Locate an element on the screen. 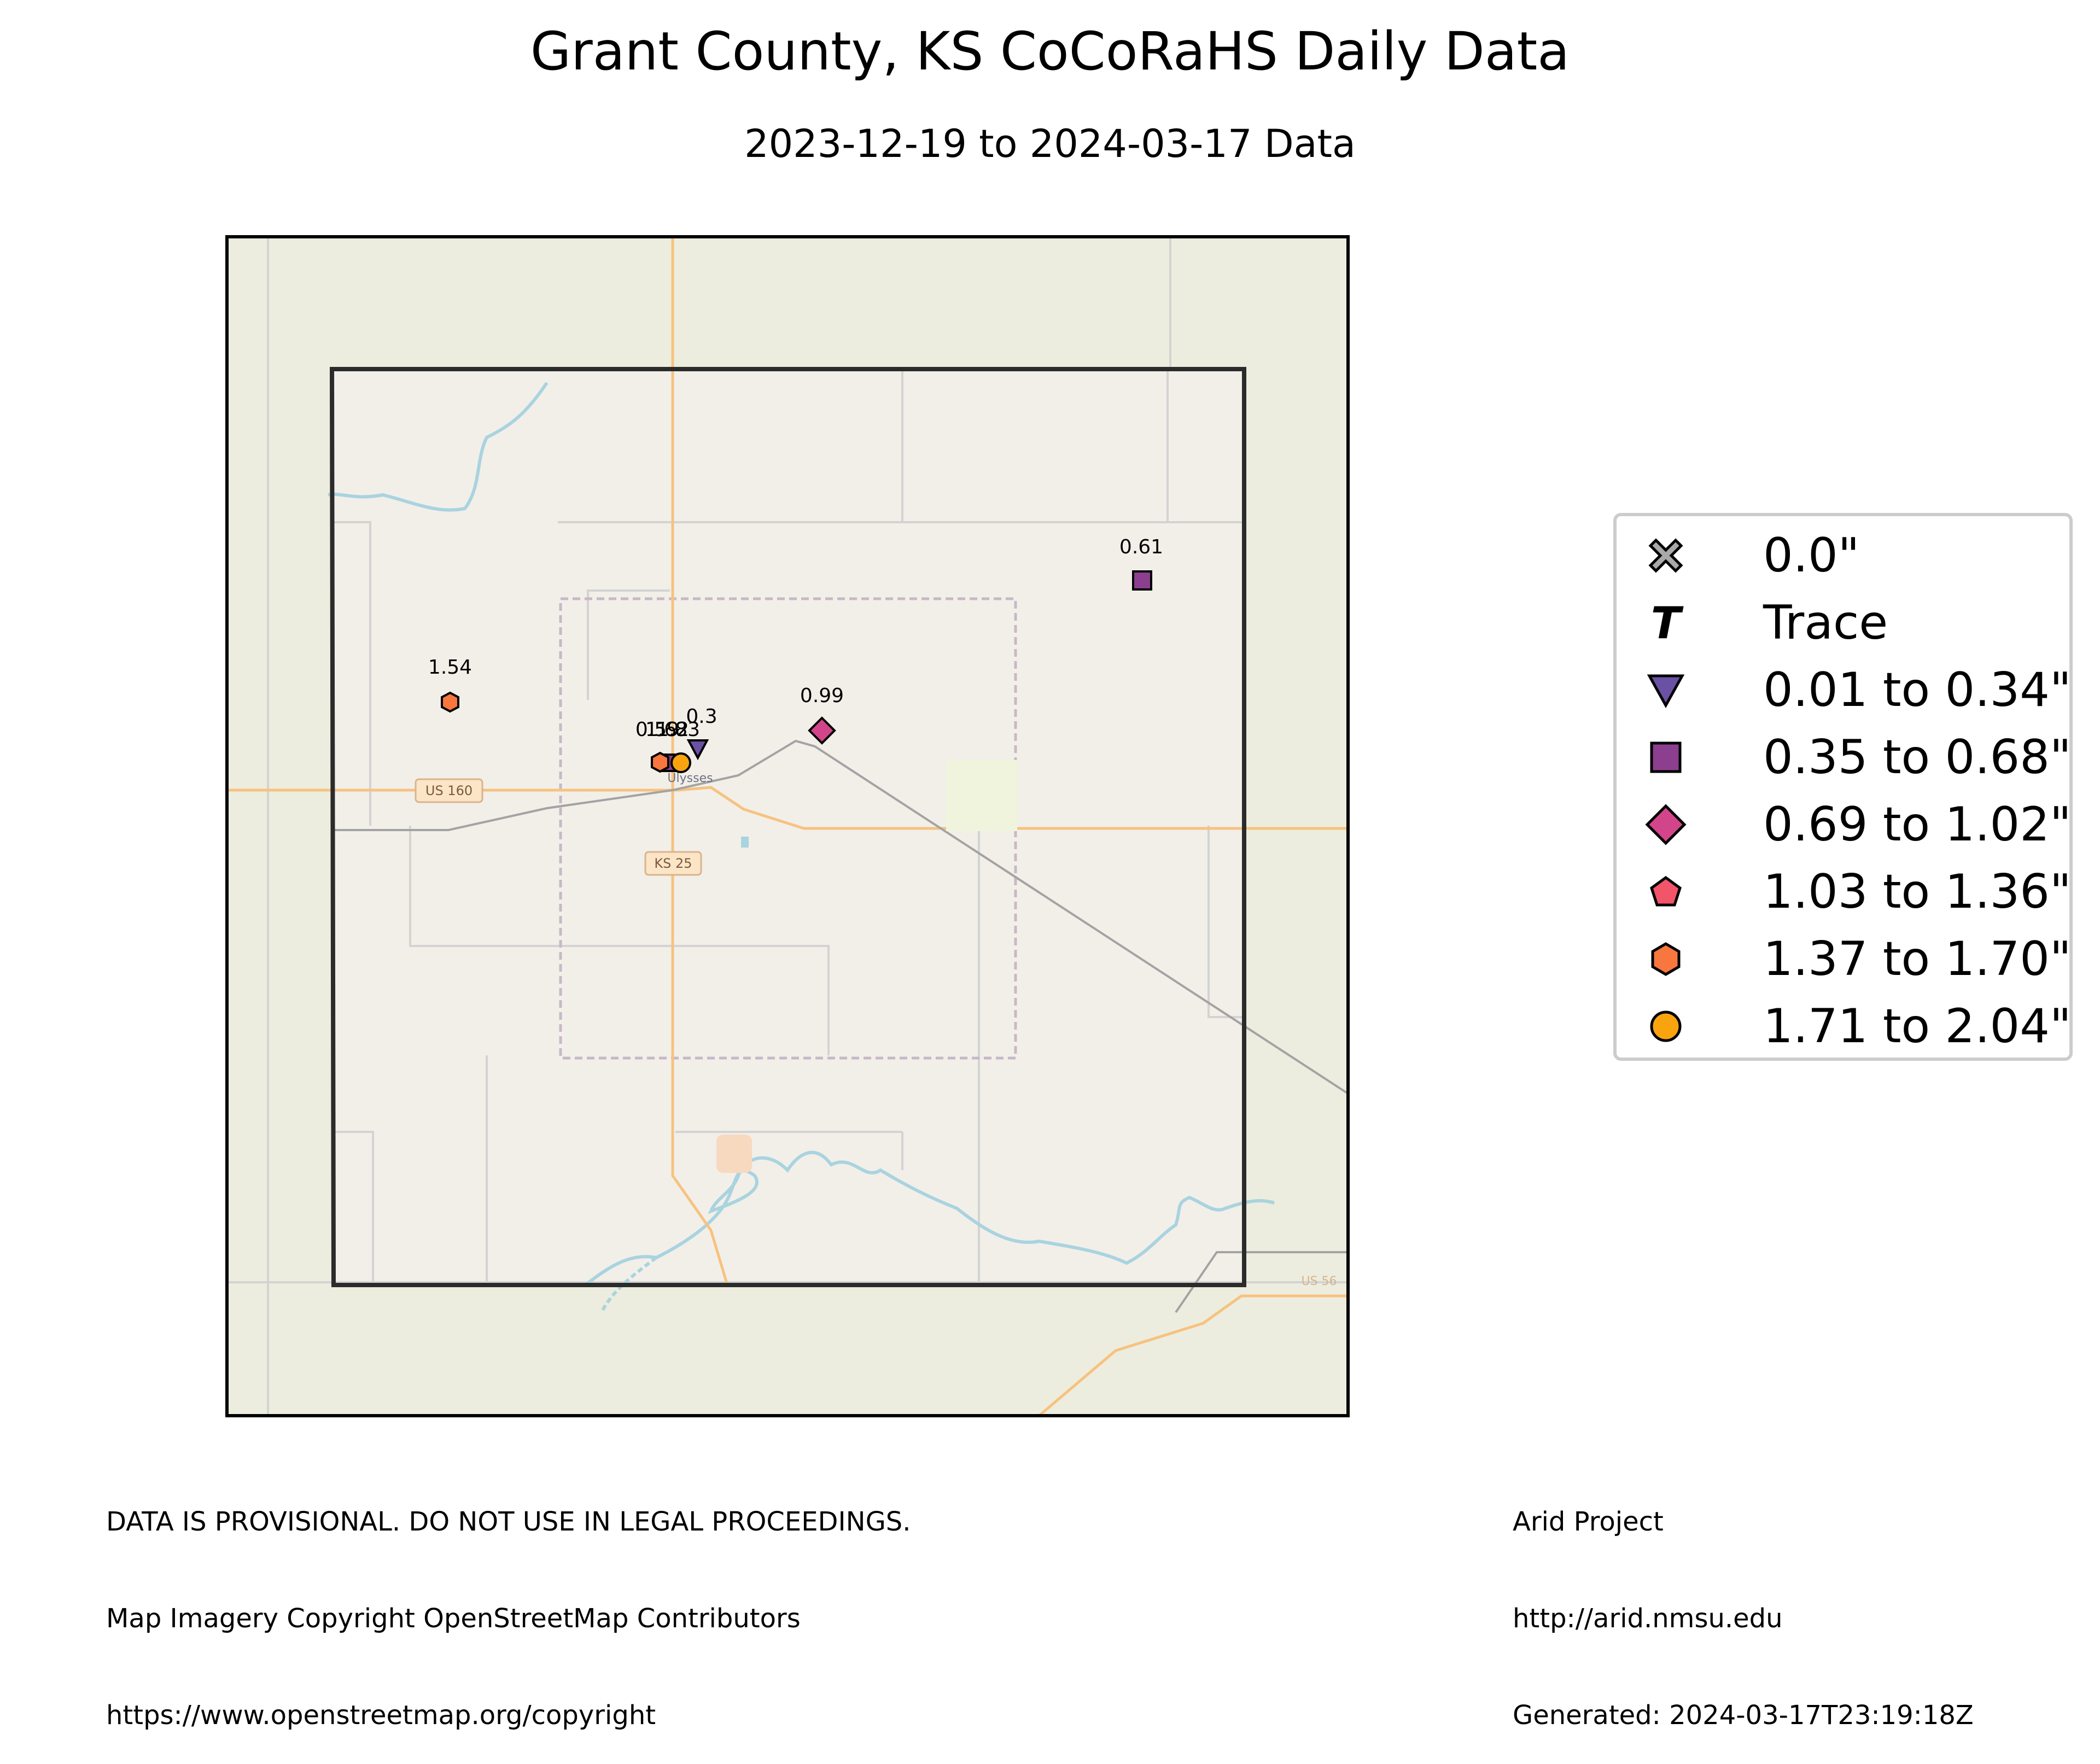 This screenshot has width=2100, height=1764. road-shield-us160-label: US 160 is located at coordinates (448, 791).